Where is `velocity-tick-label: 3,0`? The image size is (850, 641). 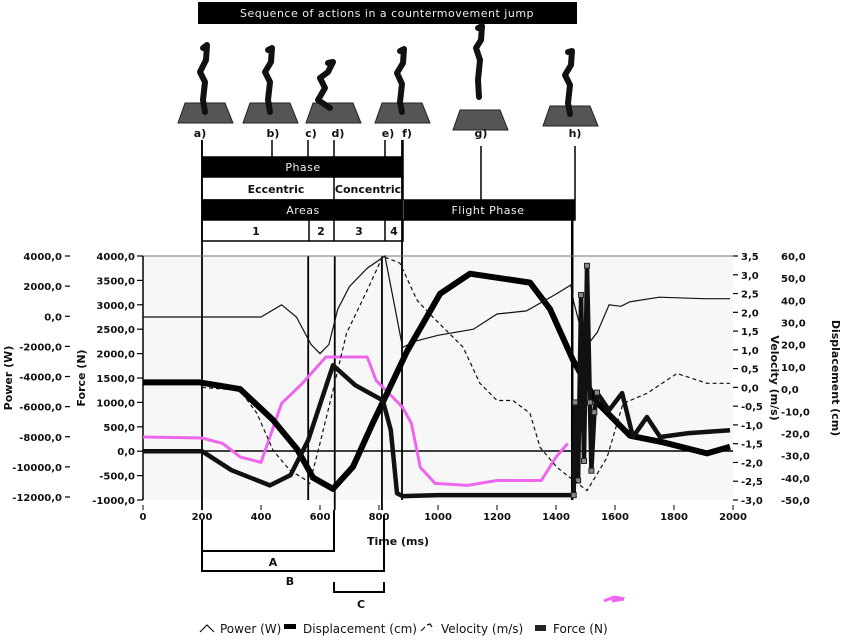
velocity-tick-label: 3,0 is located at coordinates (750, 276).